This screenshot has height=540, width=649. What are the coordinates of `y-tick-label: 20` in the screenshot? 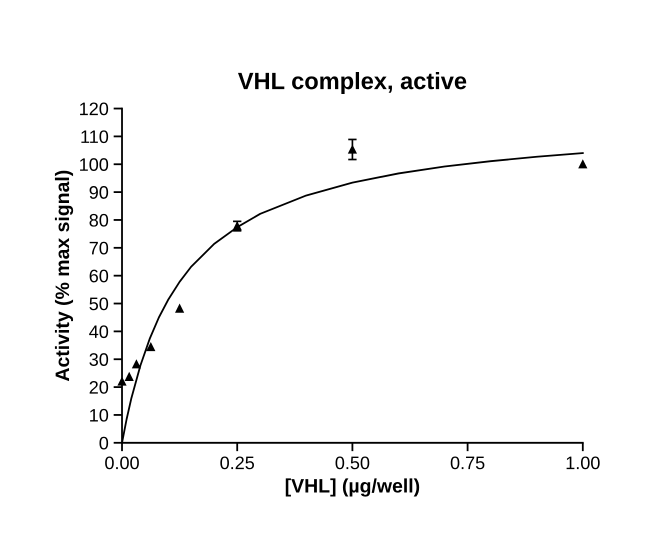 It's located at (99, 387).